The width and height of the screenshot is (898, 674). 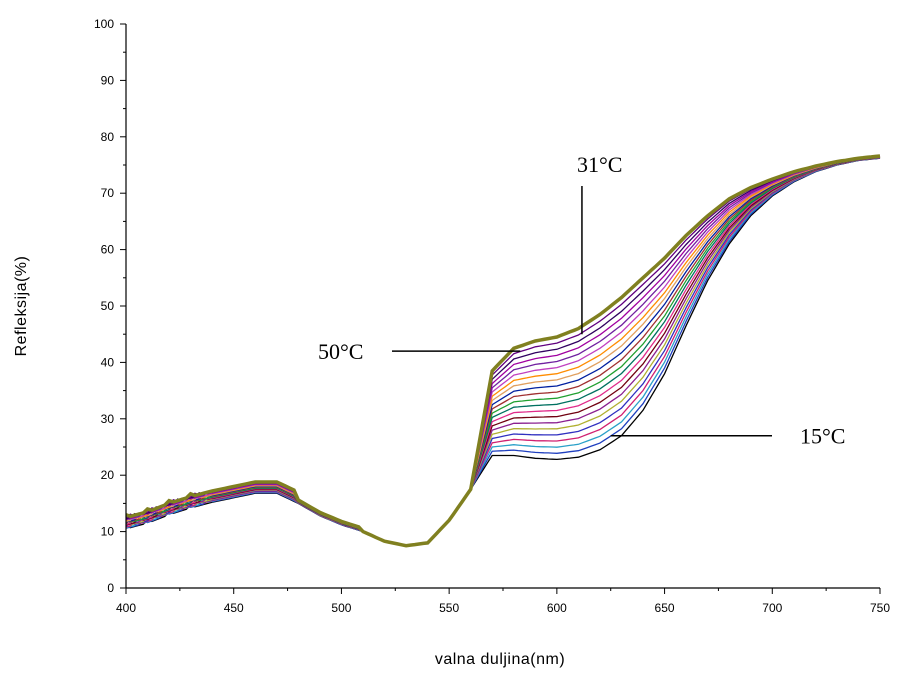 I want to click on y-tick-label: 60, so click(x=108, y=250).